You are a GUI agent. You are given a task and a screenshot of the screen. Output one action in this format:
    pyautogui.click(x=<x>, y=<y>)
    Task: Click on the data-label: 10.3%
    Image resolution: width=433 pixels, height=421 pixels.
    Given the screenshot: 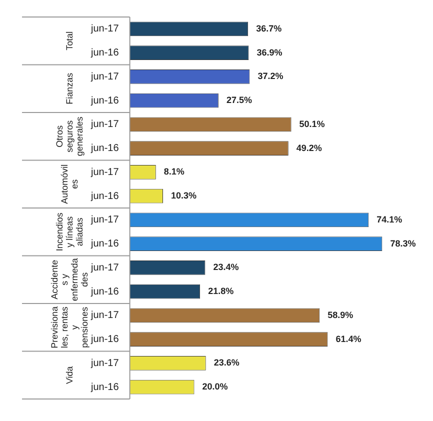 What is the action you would take?
    pyautogui.click(x=184, y=195)
    